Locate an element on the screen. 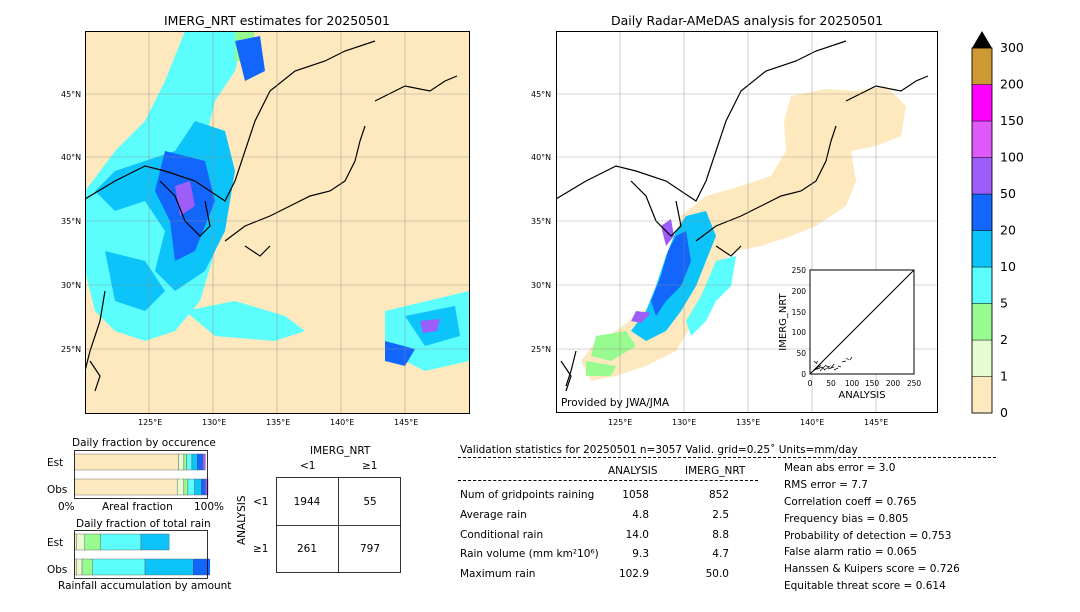  scatter-xtick: 0 is located at coordinates (810, 383).